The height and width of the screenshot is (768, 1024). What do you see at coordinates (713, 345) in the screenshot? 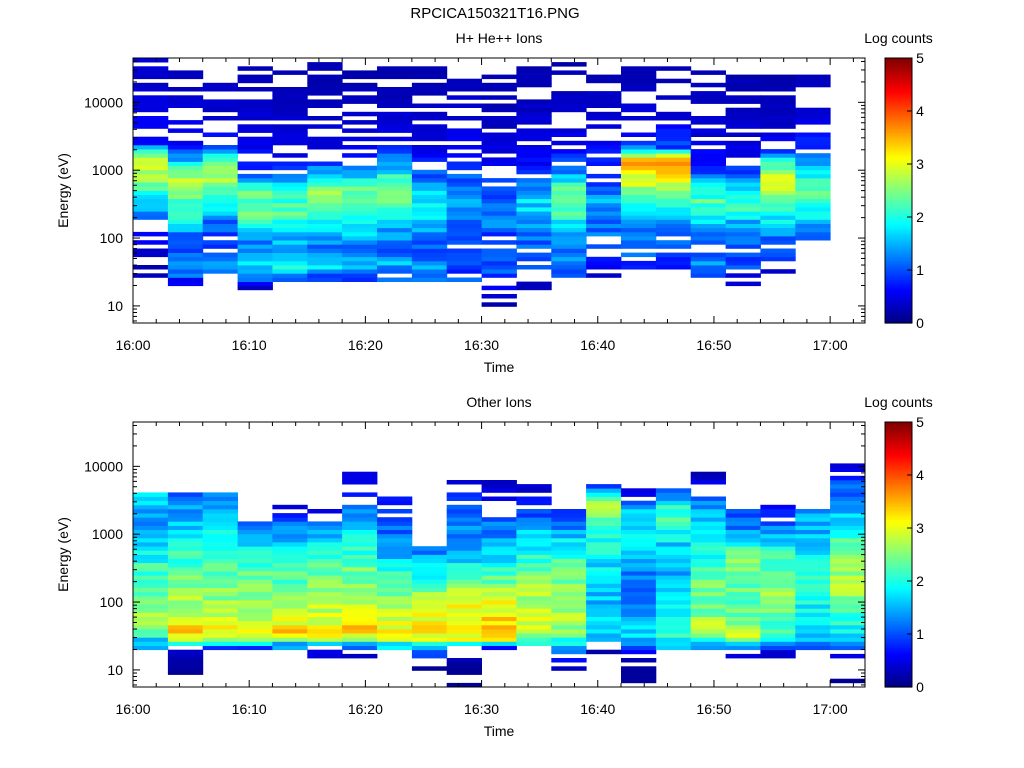
I see `x-tick-label: 16:50` at bounding box center [713, 345].